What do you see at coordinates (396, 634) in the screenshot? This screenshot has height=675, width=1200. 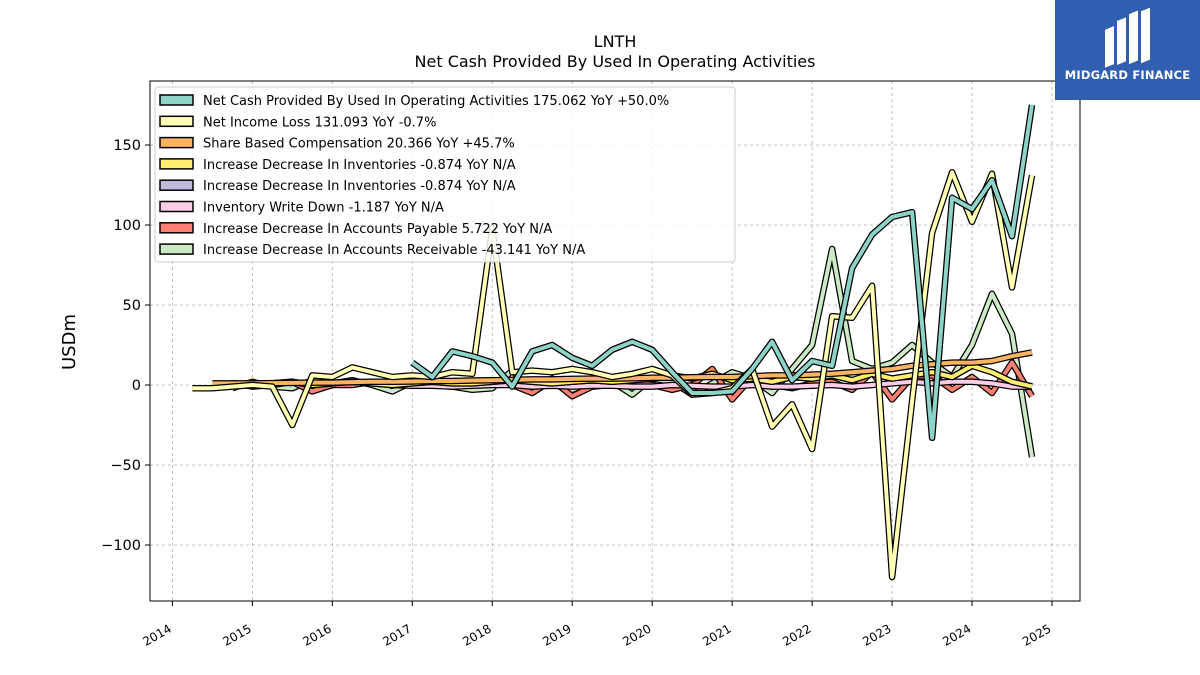 I see `x-tick-label: 2017` at bounding box center [396, 634].